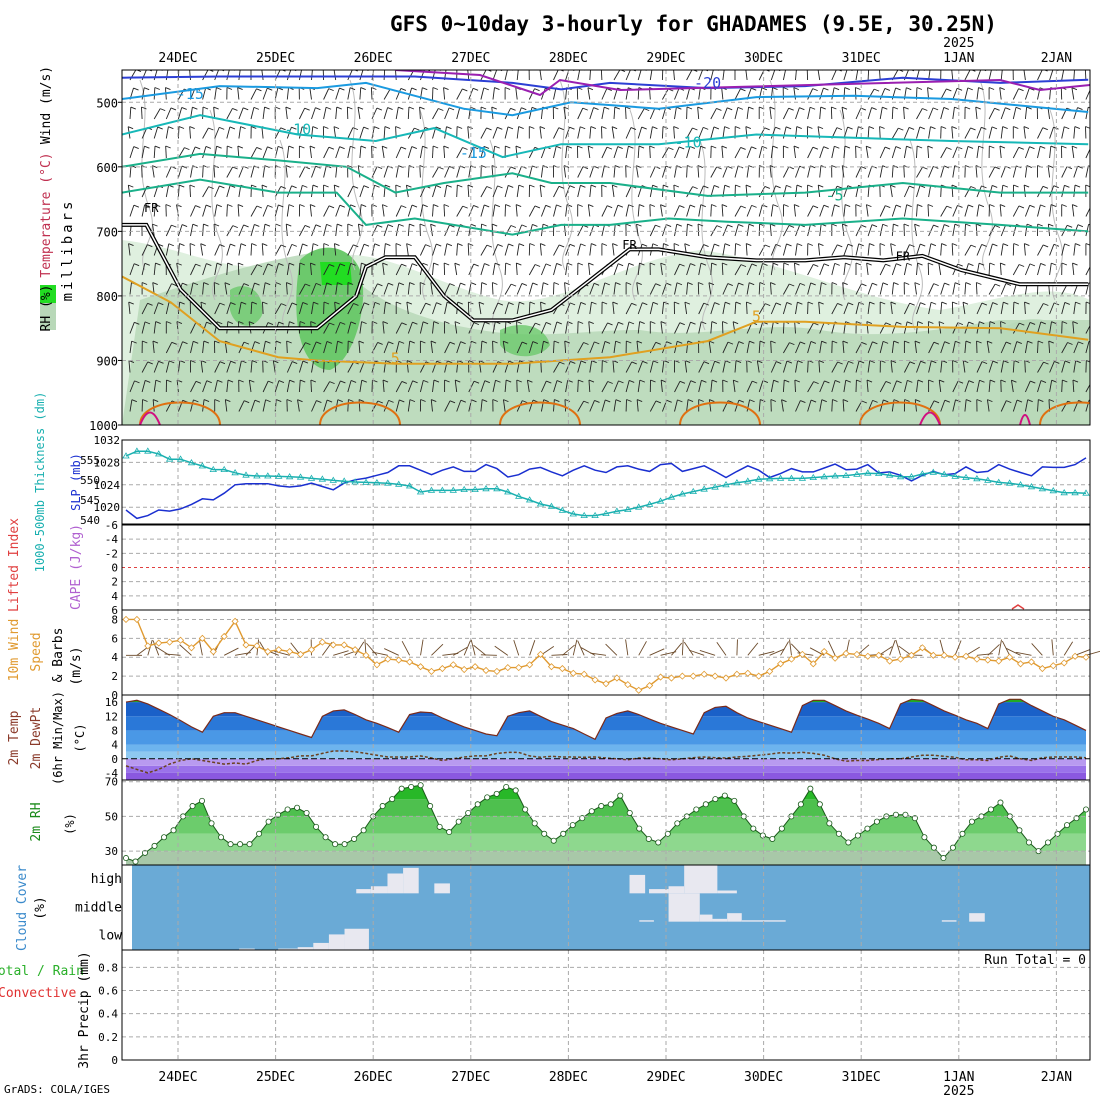 Image resolution: width=1100 pixels, height=1100 pixels. I want to click on slp-tick-label: 1032, so click(107, 440).